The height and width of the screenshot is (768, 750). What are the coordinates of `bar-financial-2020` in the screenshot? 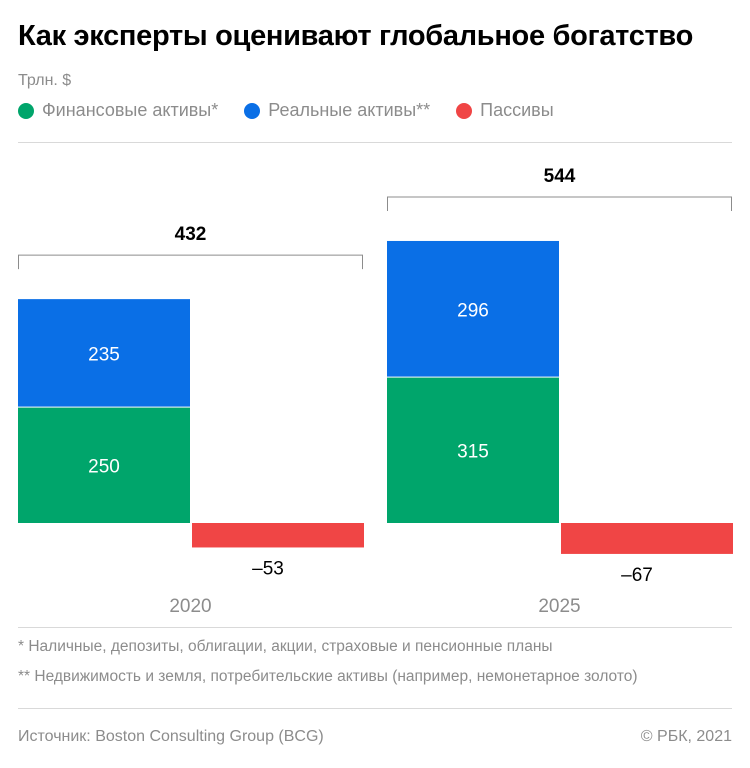 It's located at (104, 465).